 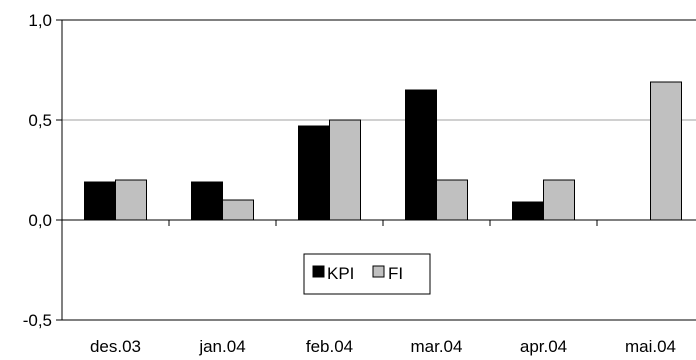 I want to click on y-tick-label: 1,0, so click(x=40, y=20).